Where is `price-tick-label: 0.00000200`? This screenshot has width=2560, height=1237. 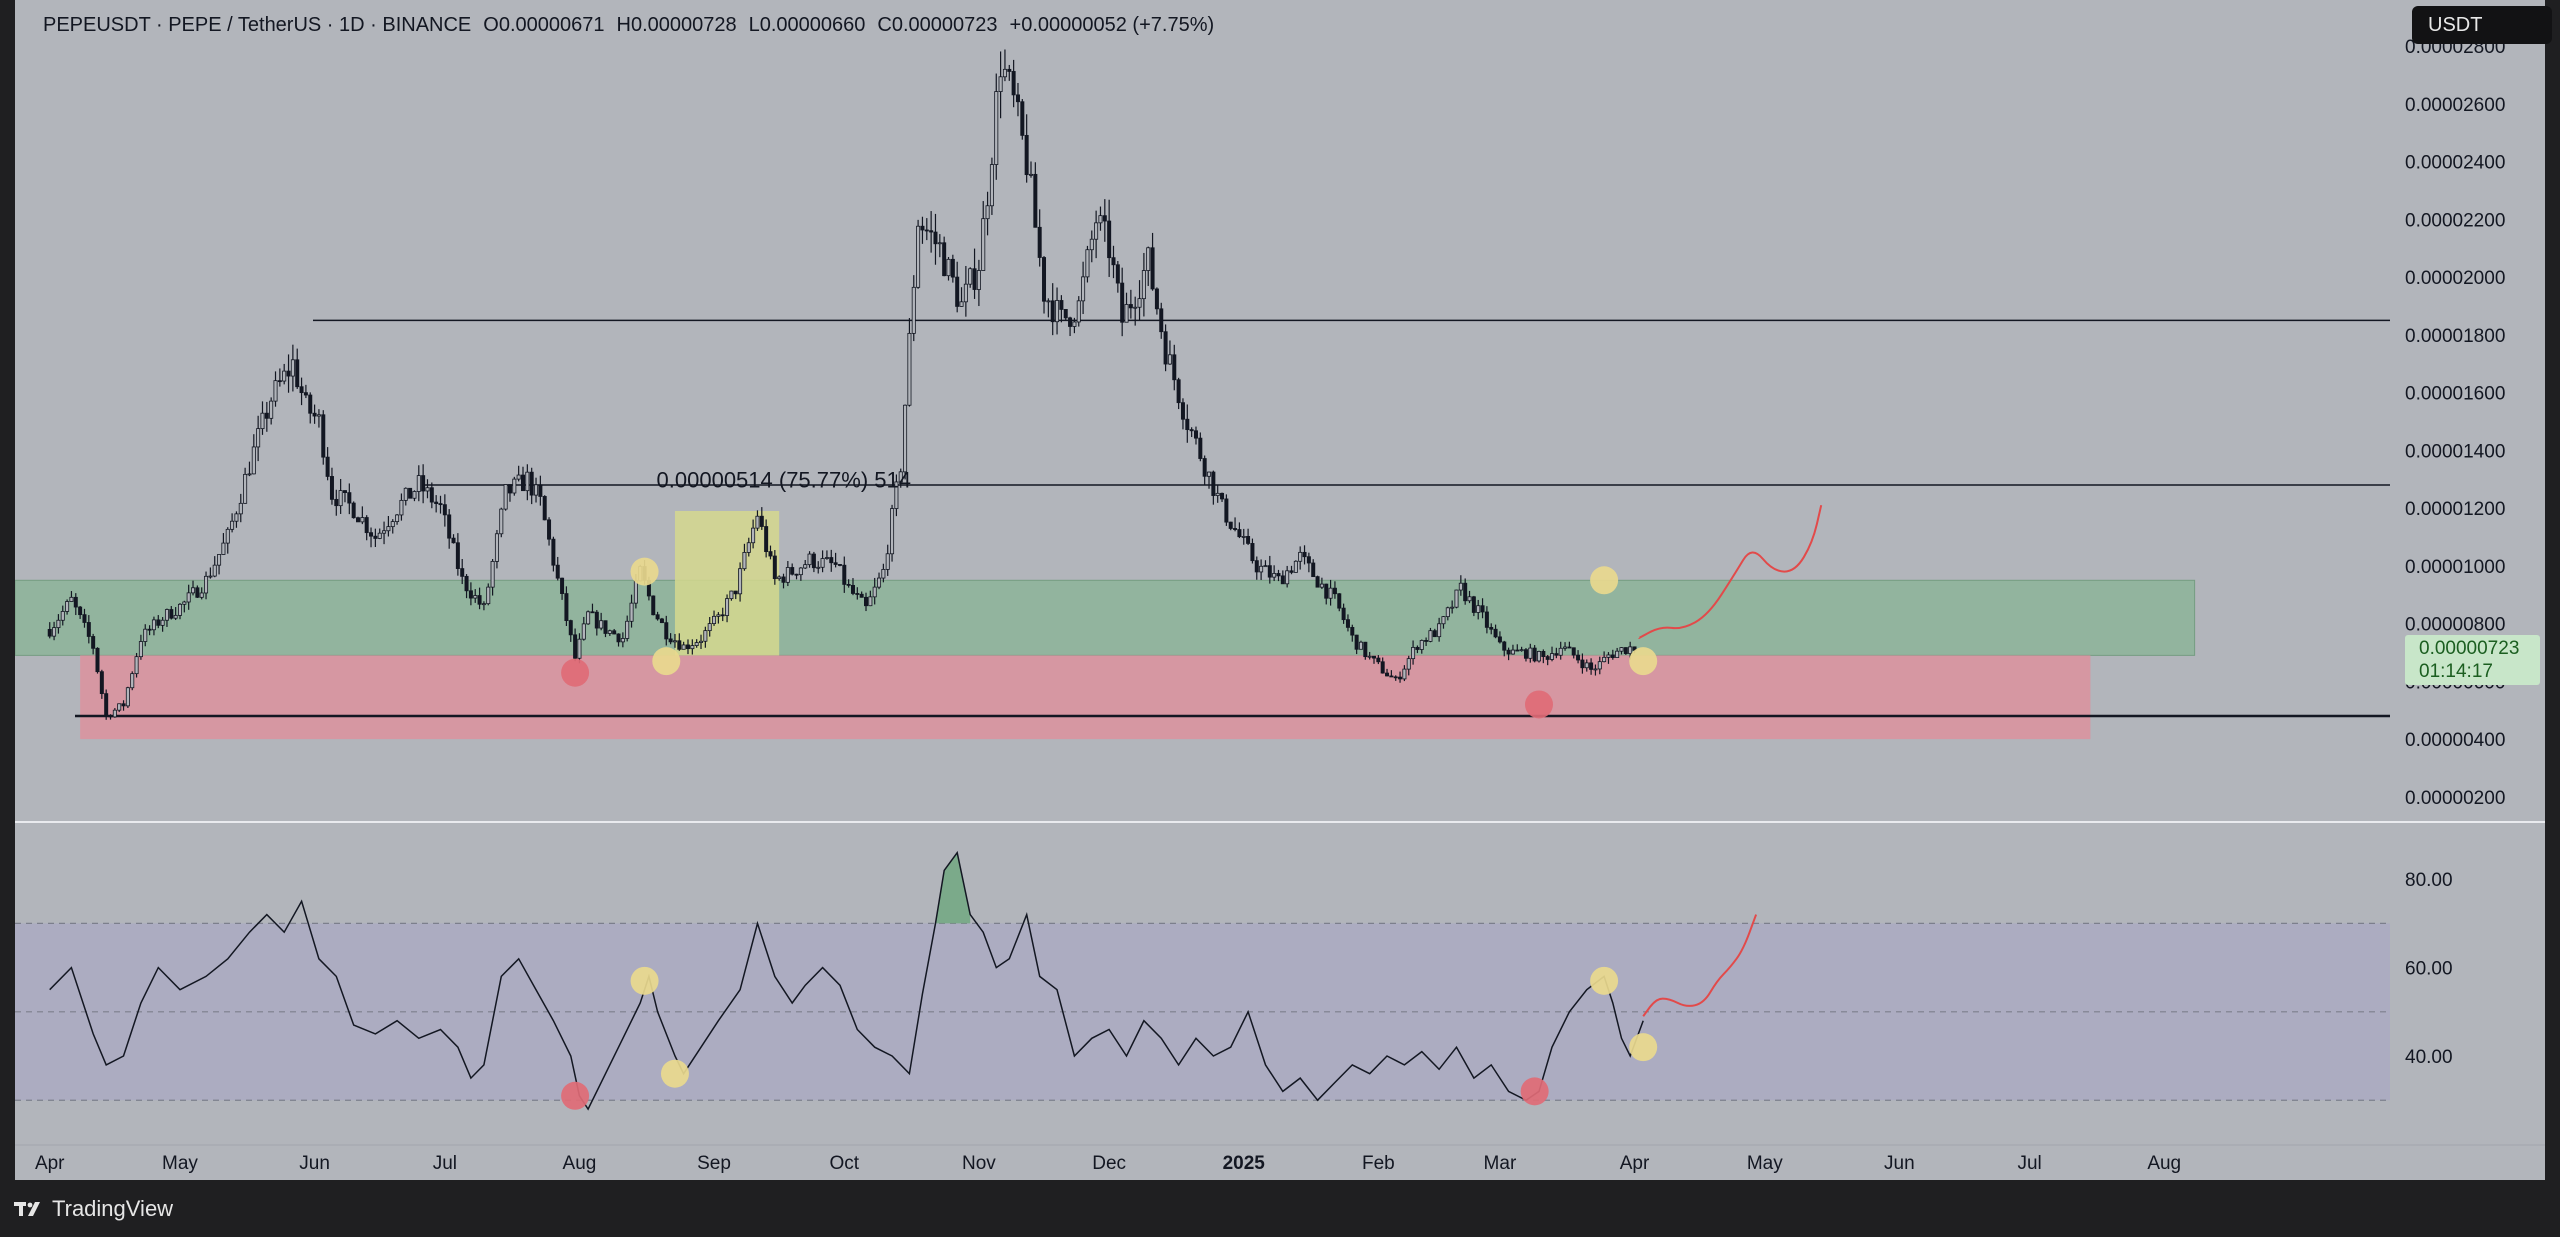 price-tick-label: 0.00000200 is located at coordinates (2455, 798).